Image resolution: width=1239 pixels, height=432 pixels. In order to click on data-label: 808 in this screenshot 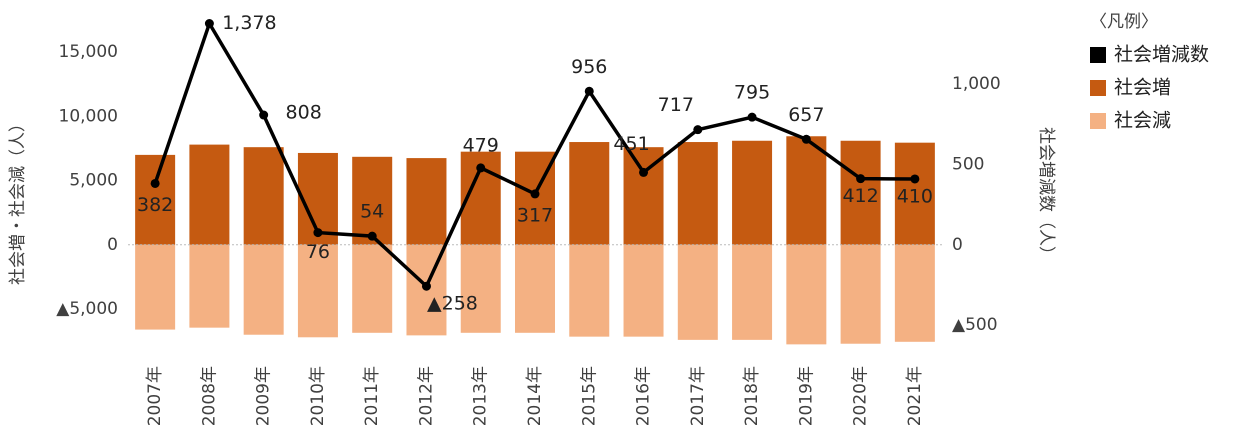, I will do `click(304, 113)`.